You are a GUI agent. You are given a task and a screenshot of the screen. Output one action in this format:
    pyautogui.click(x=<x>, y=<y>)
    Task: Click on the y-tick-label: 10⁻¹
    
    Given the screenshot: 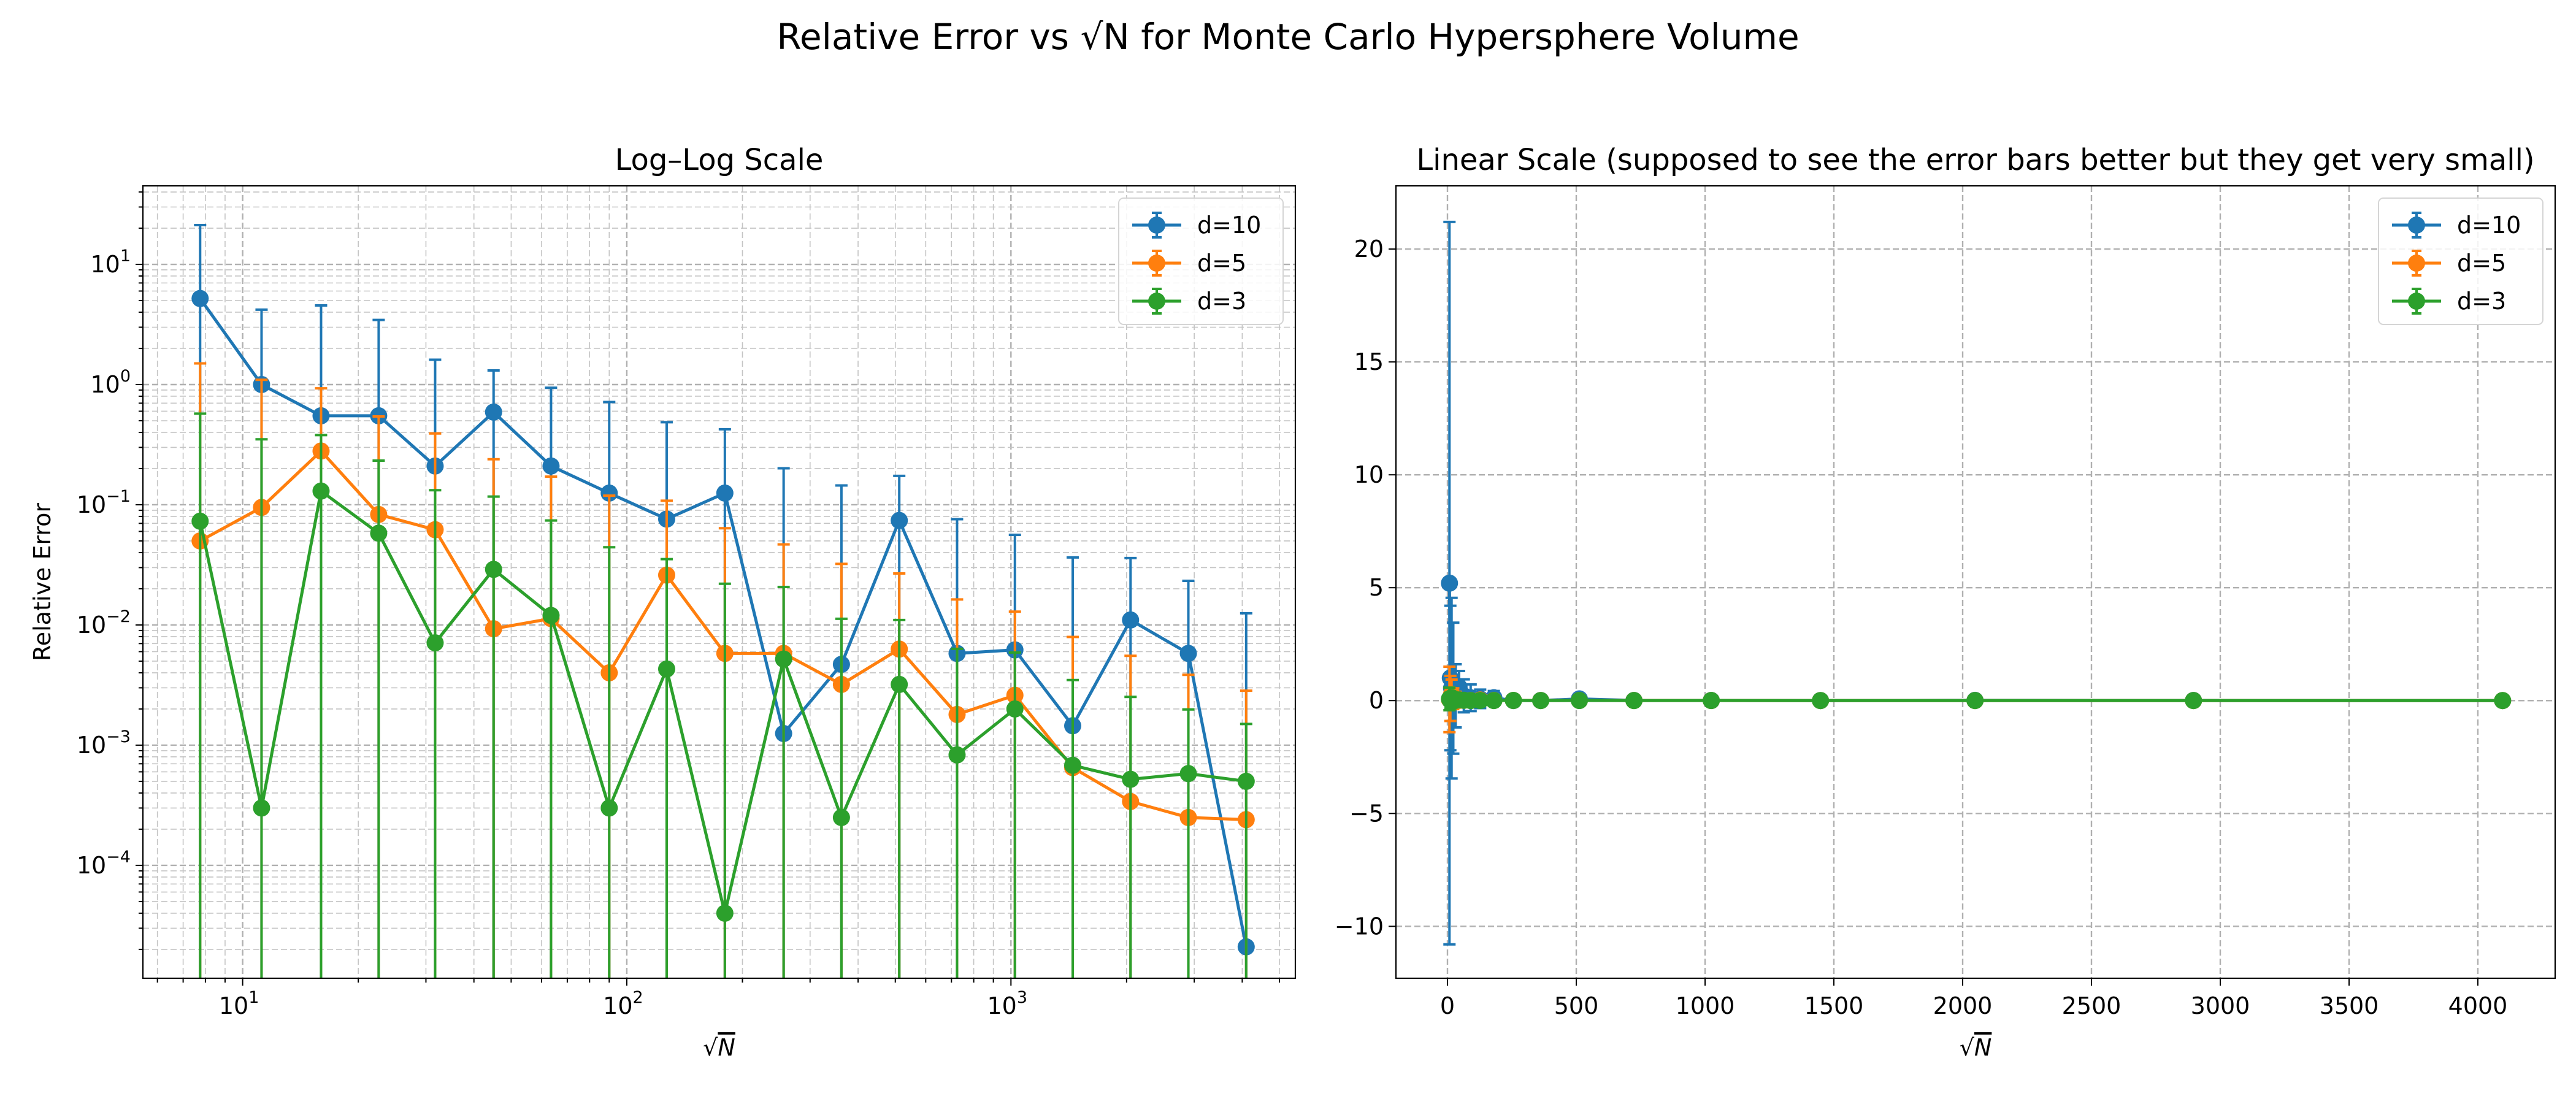 What is the action you would take?
    pyautogui.click(x=104, y=502)
    